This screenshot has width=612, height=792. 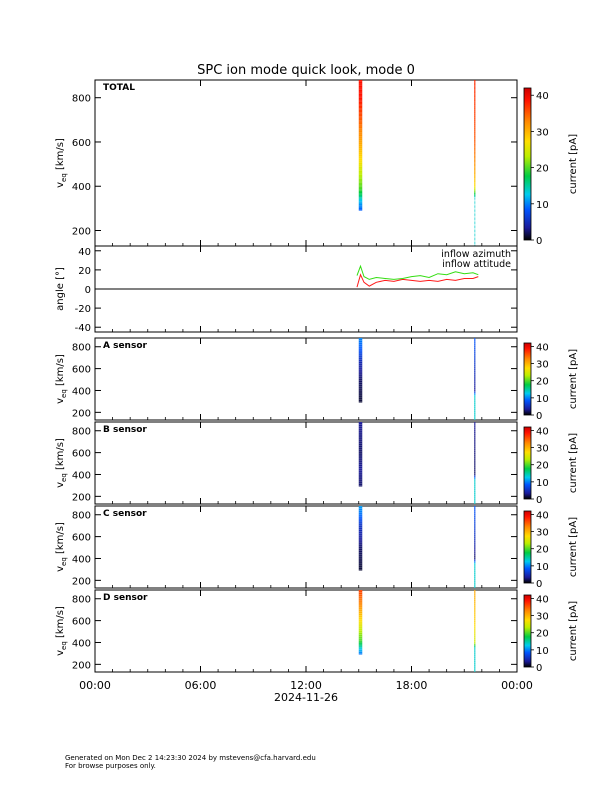 I want to click on colorbar-tick-label: 10, so click(x=542, y=567).